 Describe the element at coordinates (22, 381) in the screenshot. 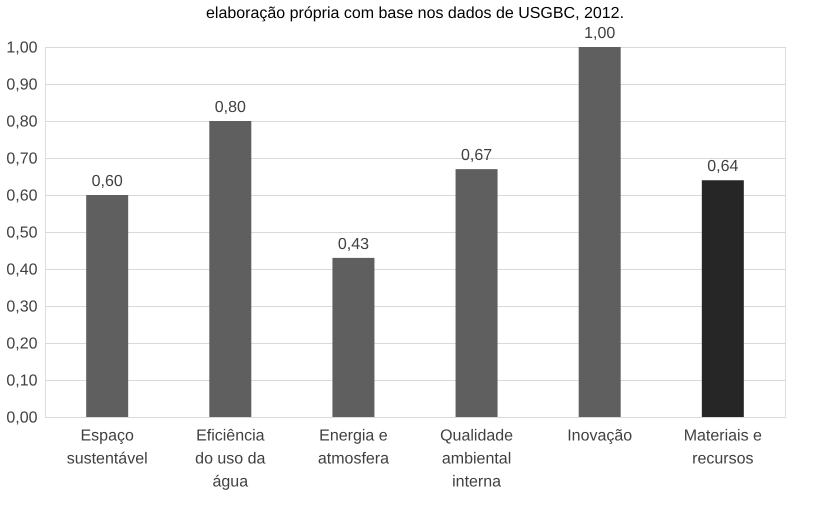

I see `y-tick-label: 0,10` at that location.